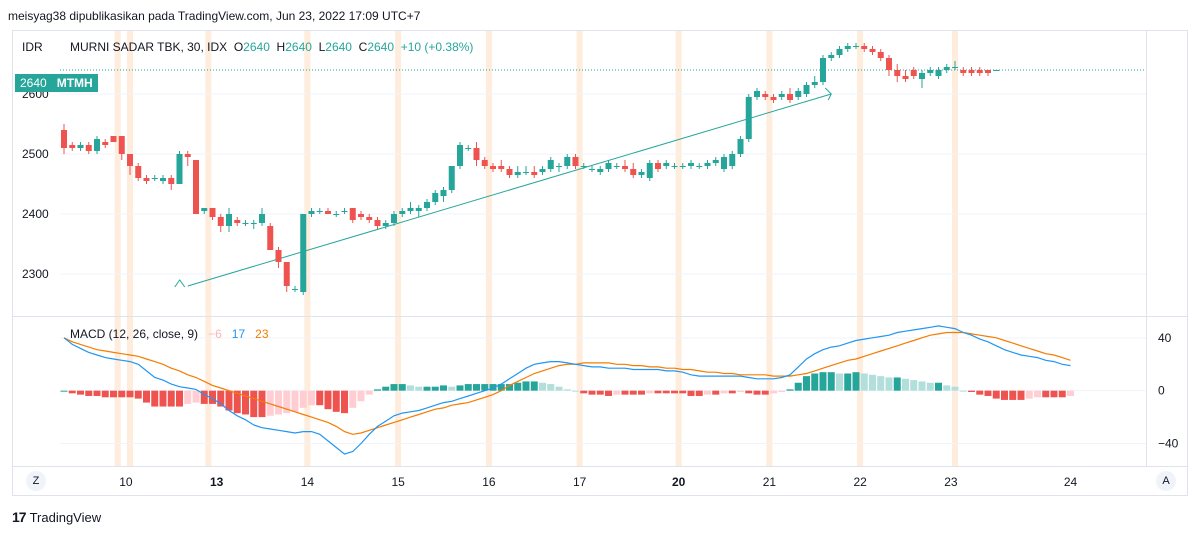 This screenshot has height=535, width=1200. What do you see at coordinates (126, 482) in the screenshot?
I see `time-tick-label: 10` at bounding box center [126, 482].